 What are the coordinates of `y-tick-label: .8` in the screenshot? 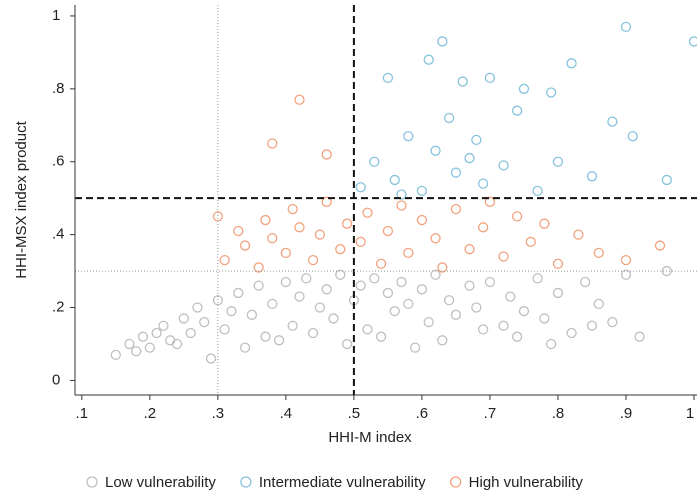 It's located at (58, 88).